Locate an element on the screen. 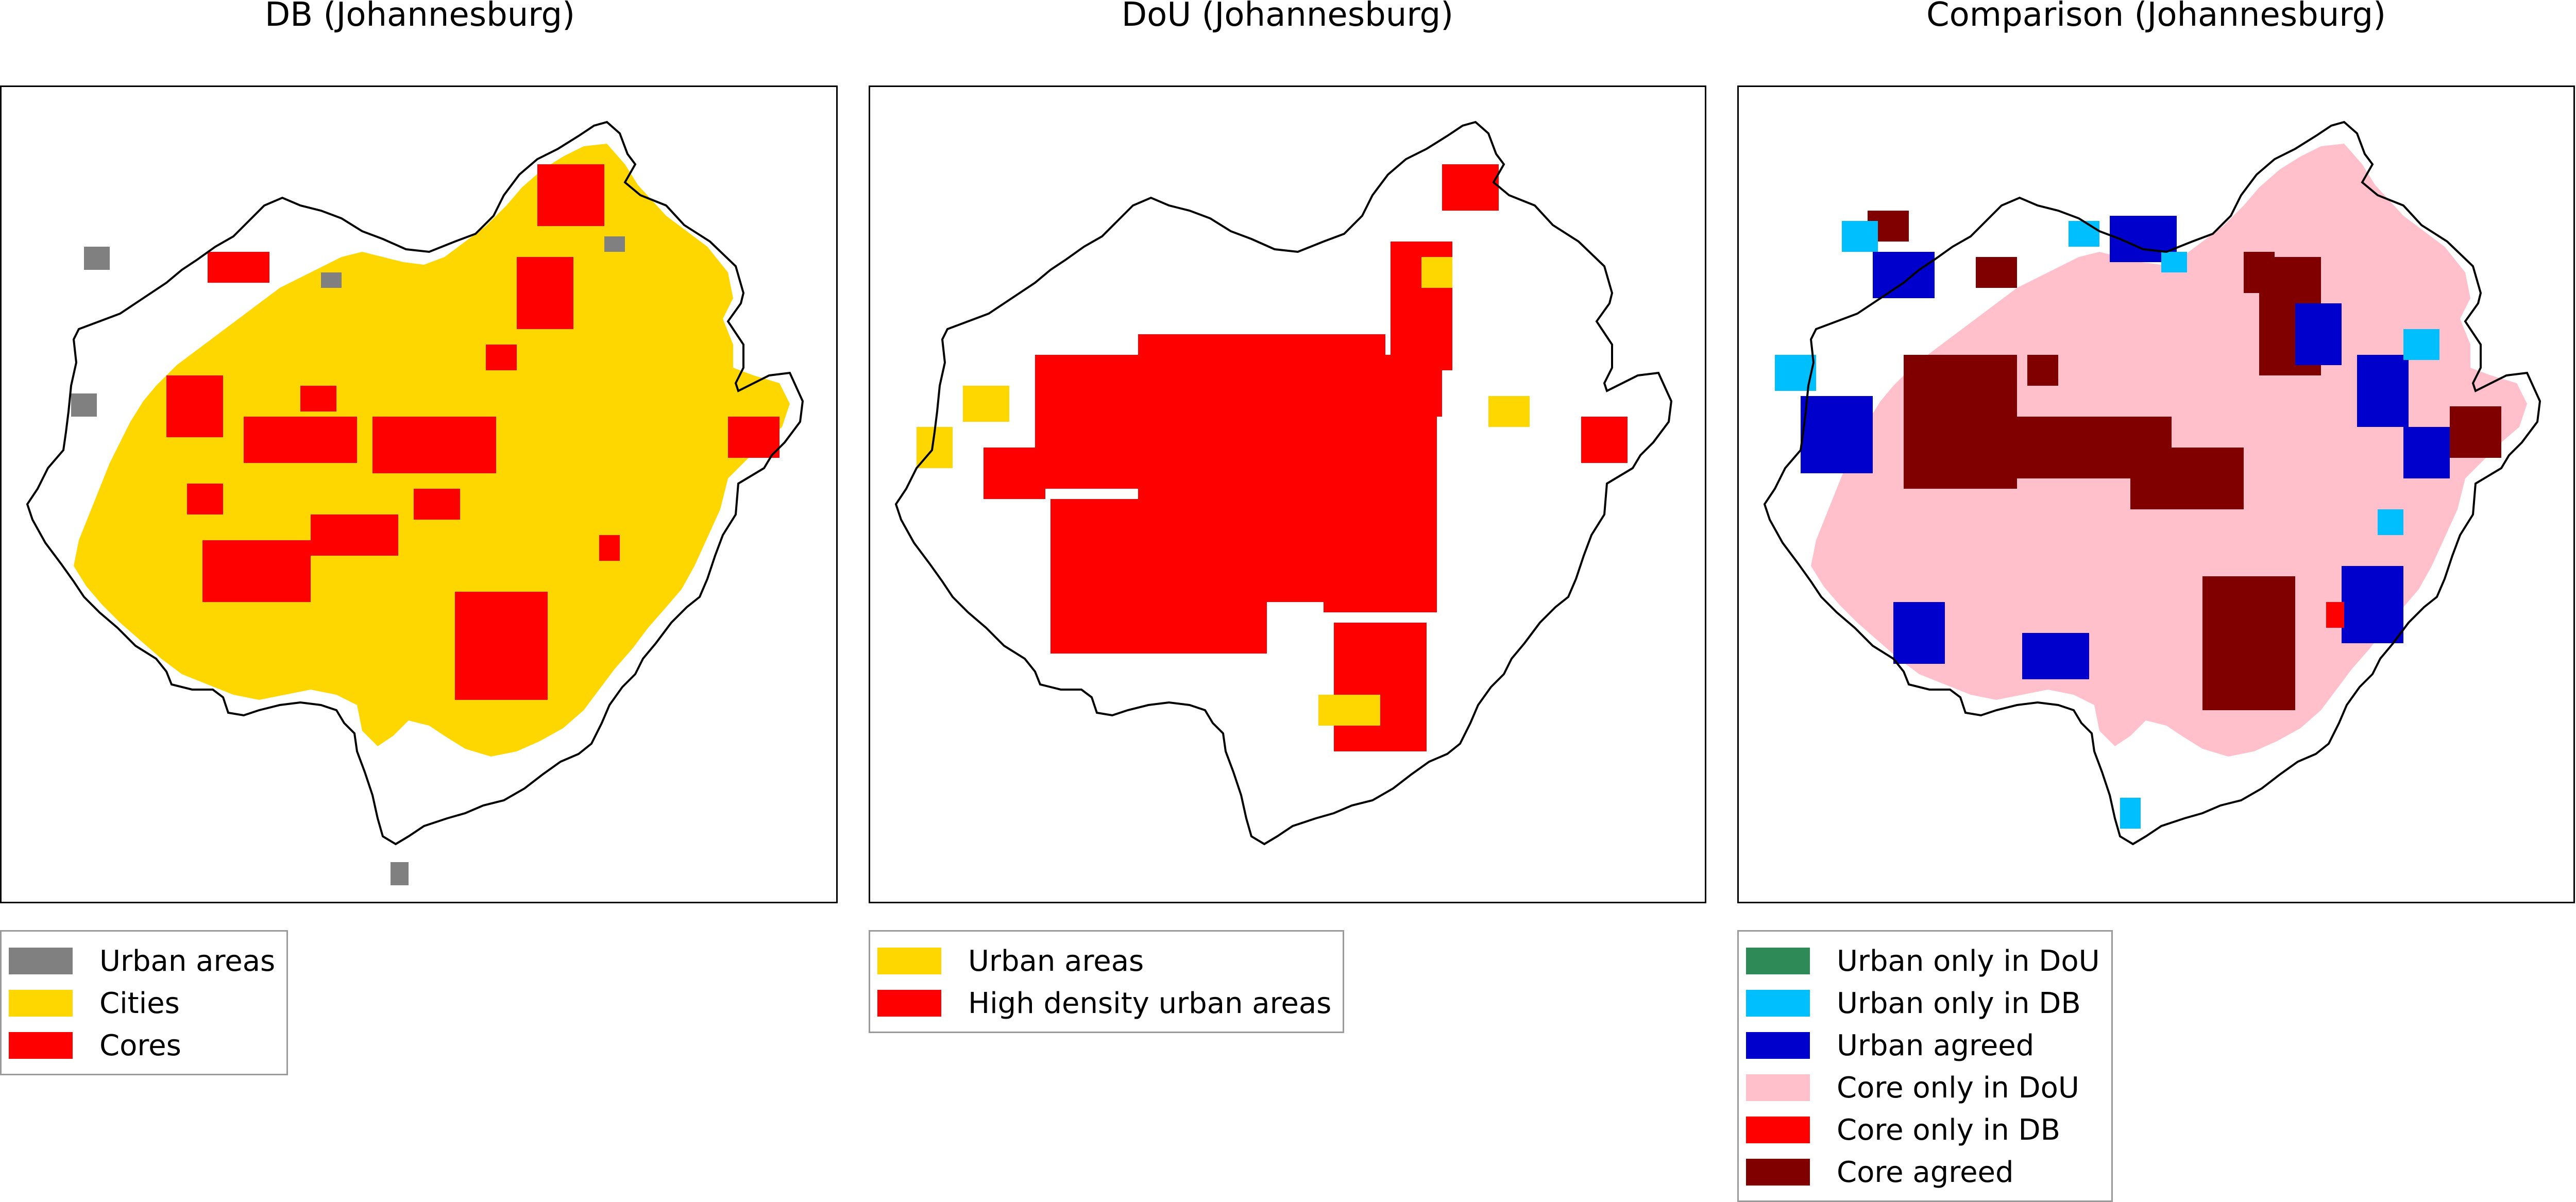 This screenshot has height=1202, width=2576. legend-label: Urban agreed is located at coordinates (1936, 1045).